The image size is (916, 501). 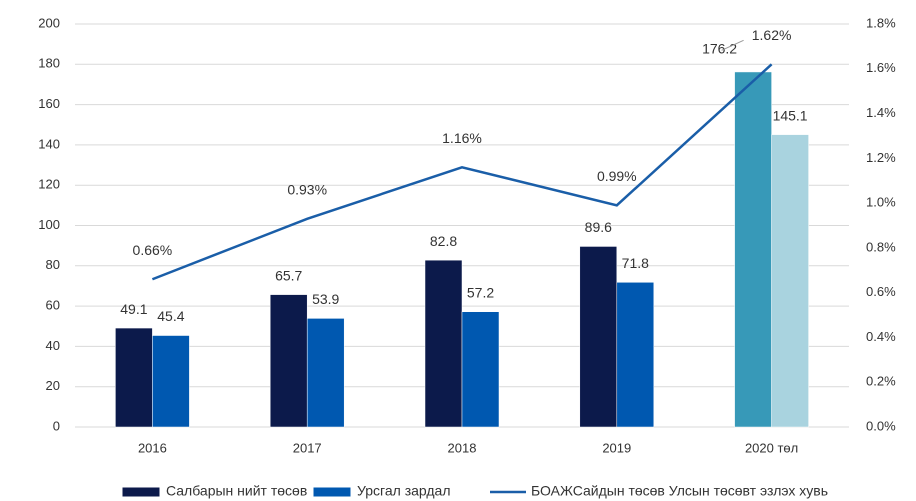 I want to click on y2-tick-label: 1.0%, so click(x=881, y=202).